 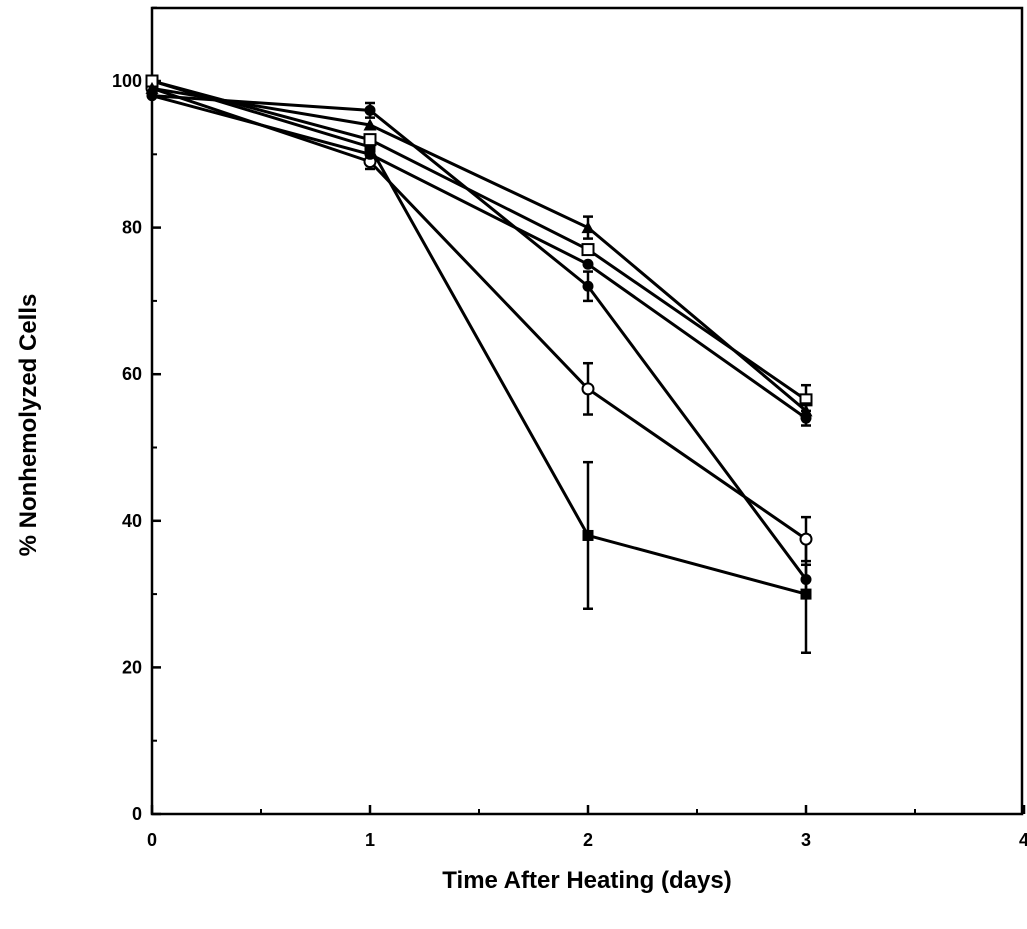 I want to click on y-tick-label: 20, so click(x=132, y=667).